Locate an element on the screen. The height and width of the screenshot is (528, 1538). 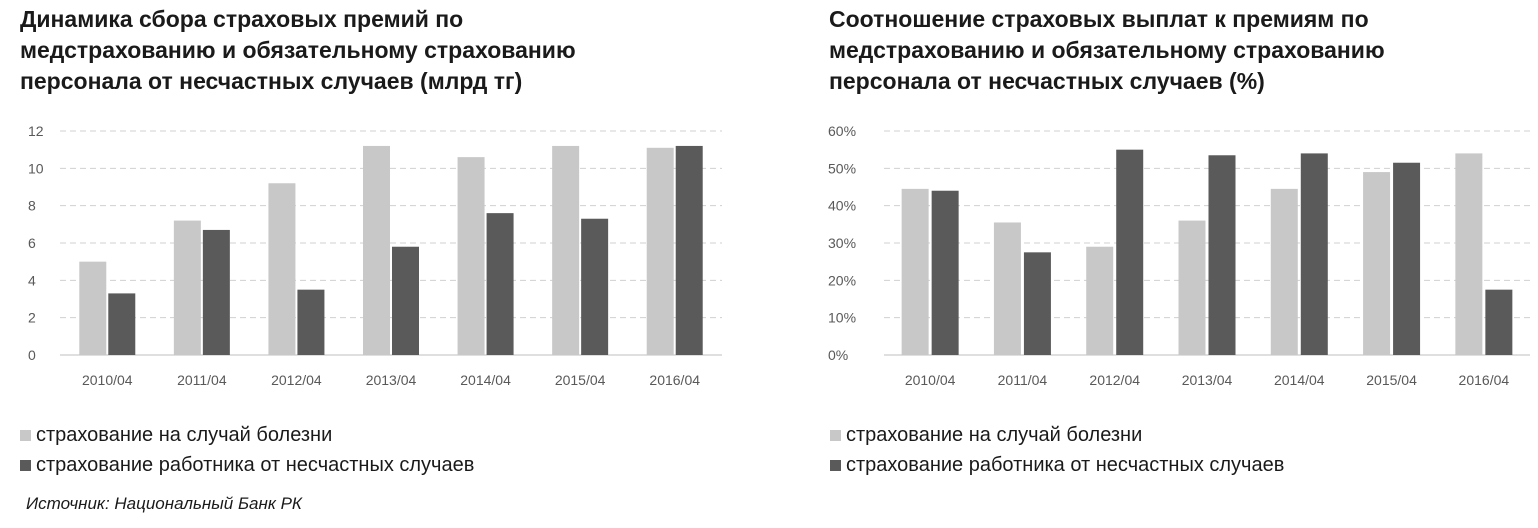
y-tick-label: 4 is located at coordinates (32, 280).